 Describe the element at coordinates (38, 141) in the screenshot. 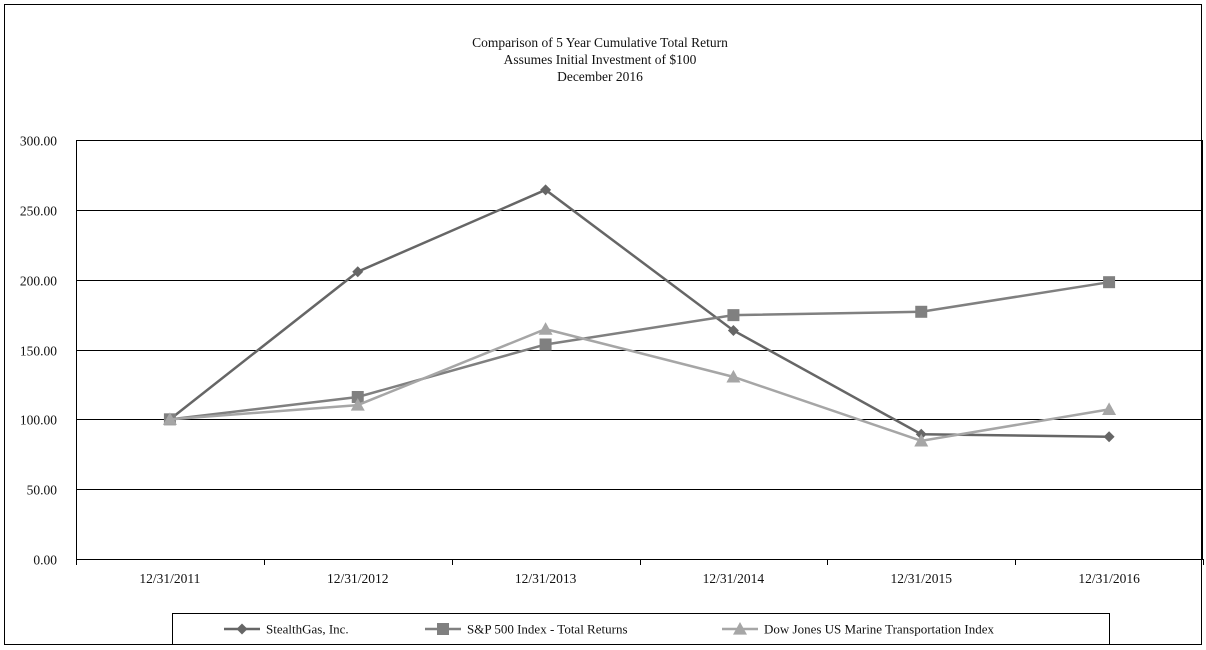

I see `y-tick-label: 300.00` at that location.